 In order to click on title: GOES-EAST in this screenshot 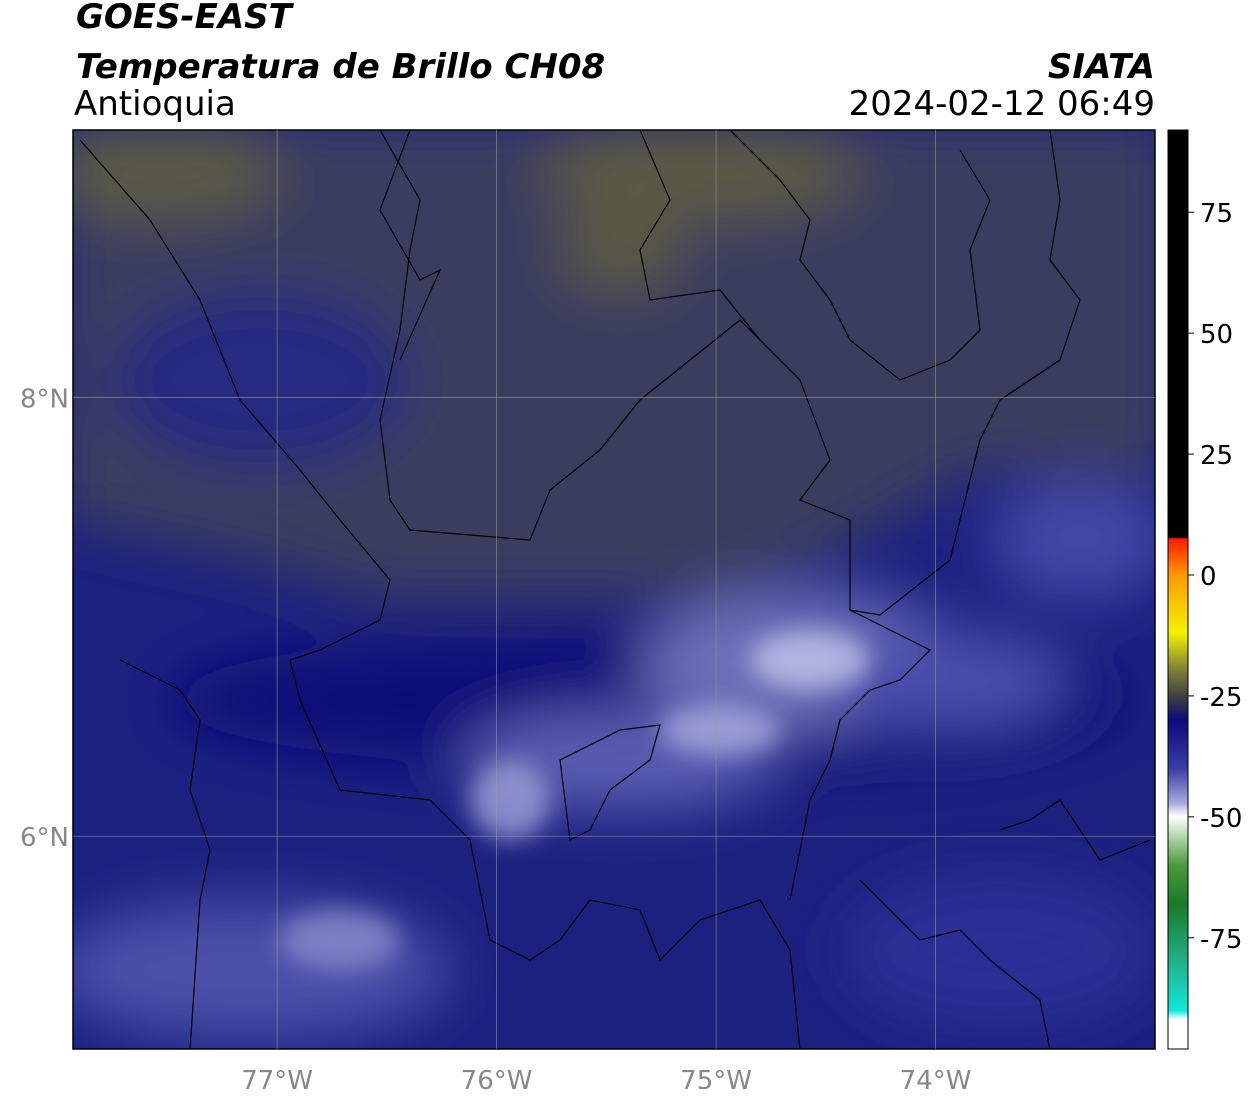, I will do `click(185, 18)`.